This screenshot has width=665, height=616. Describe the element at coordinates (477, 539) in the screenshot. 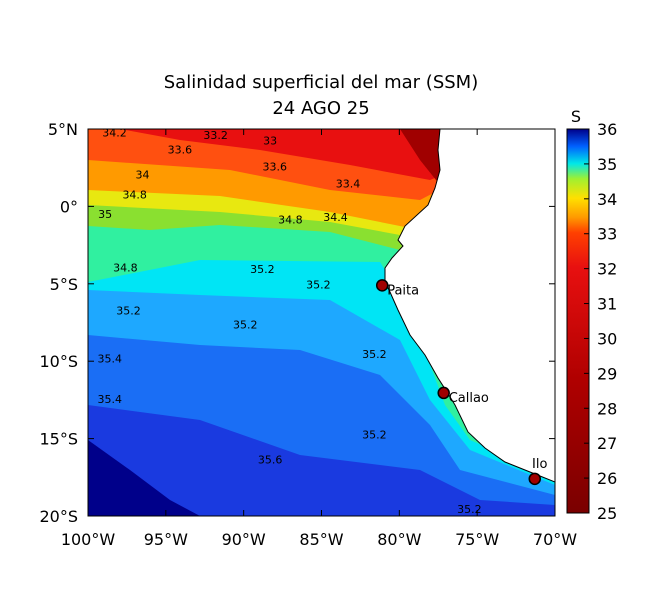

I see `lon-tick-label: 75°W` at that location.